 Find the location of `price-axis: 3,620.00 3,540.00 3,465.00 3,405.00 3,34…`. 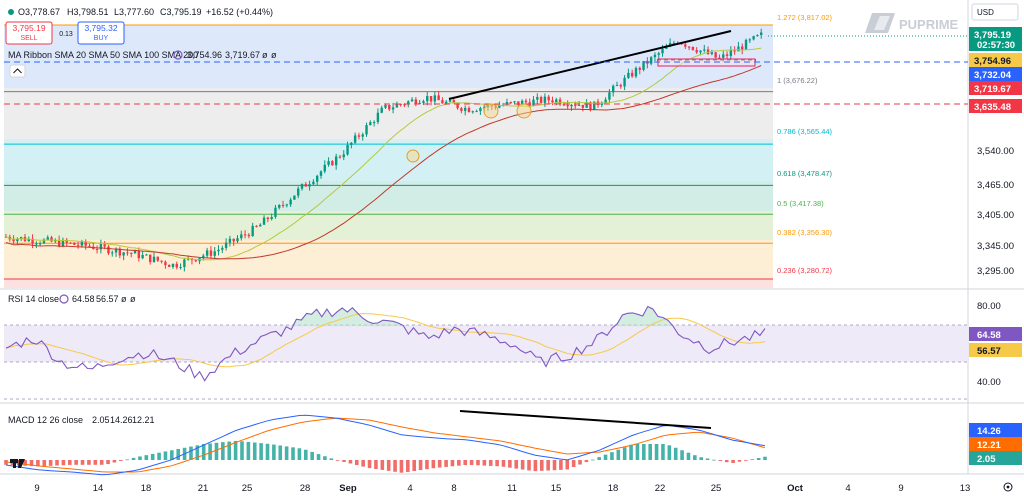

price-axis: 3,620.00 3,540.00 3,465.00 3,405.00 3,34… is located at coordinates (995, 190).